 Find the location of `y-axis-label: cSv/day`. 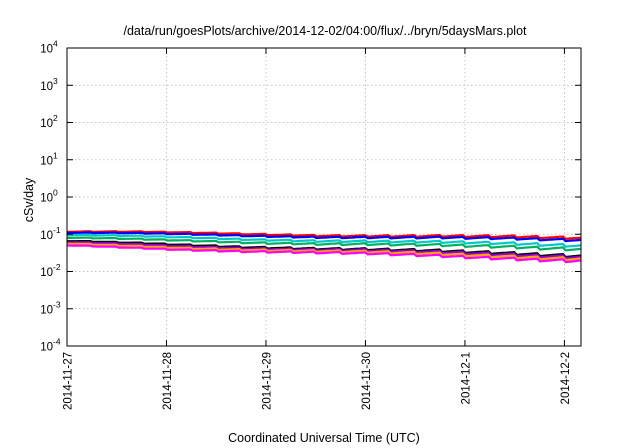

y-axis-label: cSv/day is located at coordinates (29, 199).